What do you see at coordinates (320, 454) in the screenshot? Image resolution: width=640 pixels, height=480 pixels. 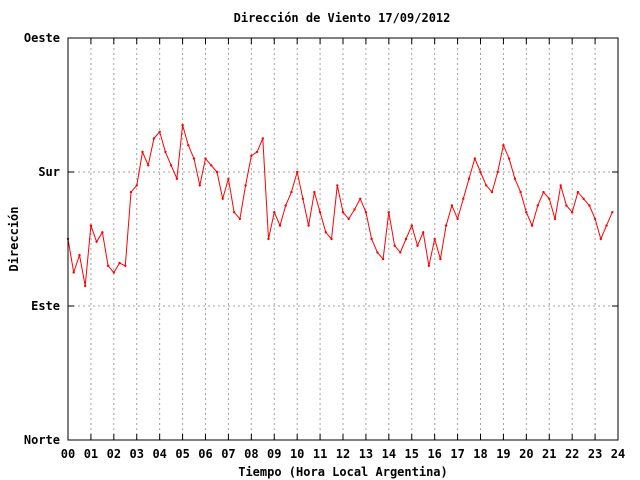 I see `x-tick-label: 11` at bounding box center [320, 454].